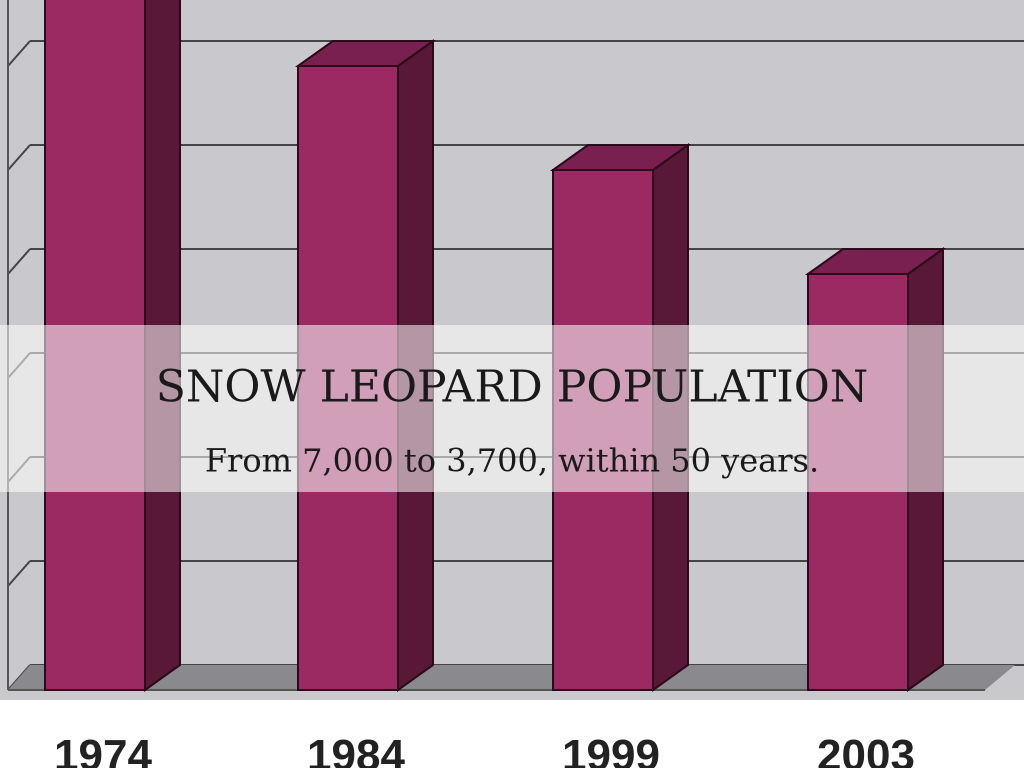  What do you see at coordinates (512, 461) in the screenshot?
I see `subtitle: From 7,000 to 3,700, within 50 years.` at bounding box center [512, 461].